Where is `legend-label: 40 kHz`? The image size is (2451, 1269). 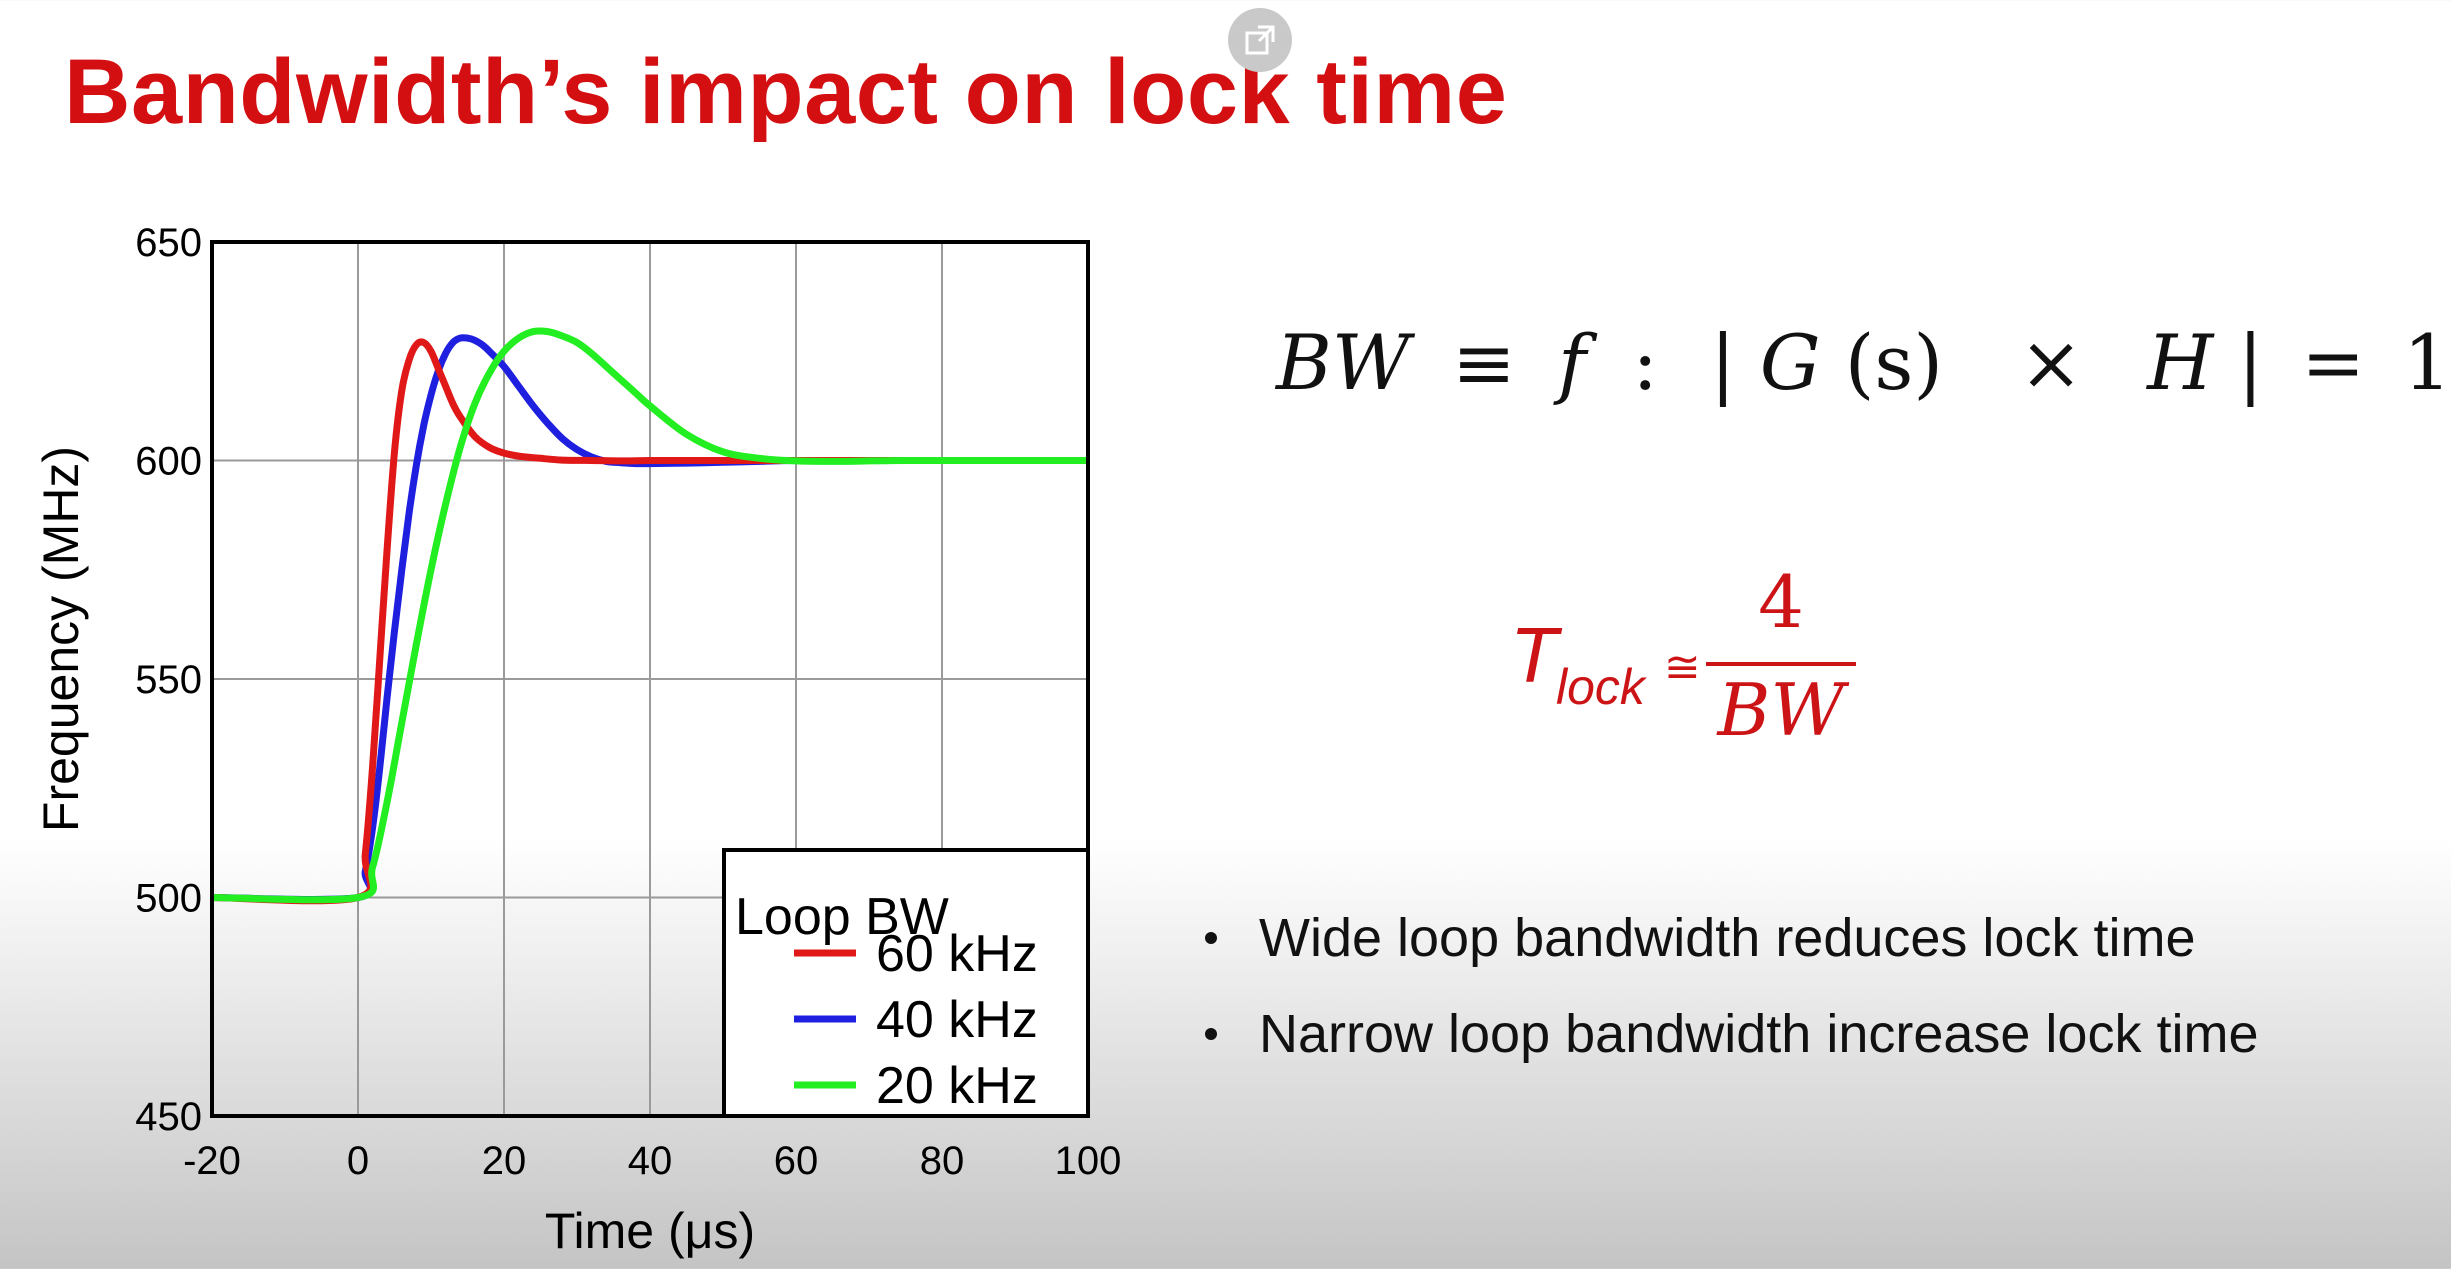
legend-label: 40 kHz is located at coordinates (957, 1020).